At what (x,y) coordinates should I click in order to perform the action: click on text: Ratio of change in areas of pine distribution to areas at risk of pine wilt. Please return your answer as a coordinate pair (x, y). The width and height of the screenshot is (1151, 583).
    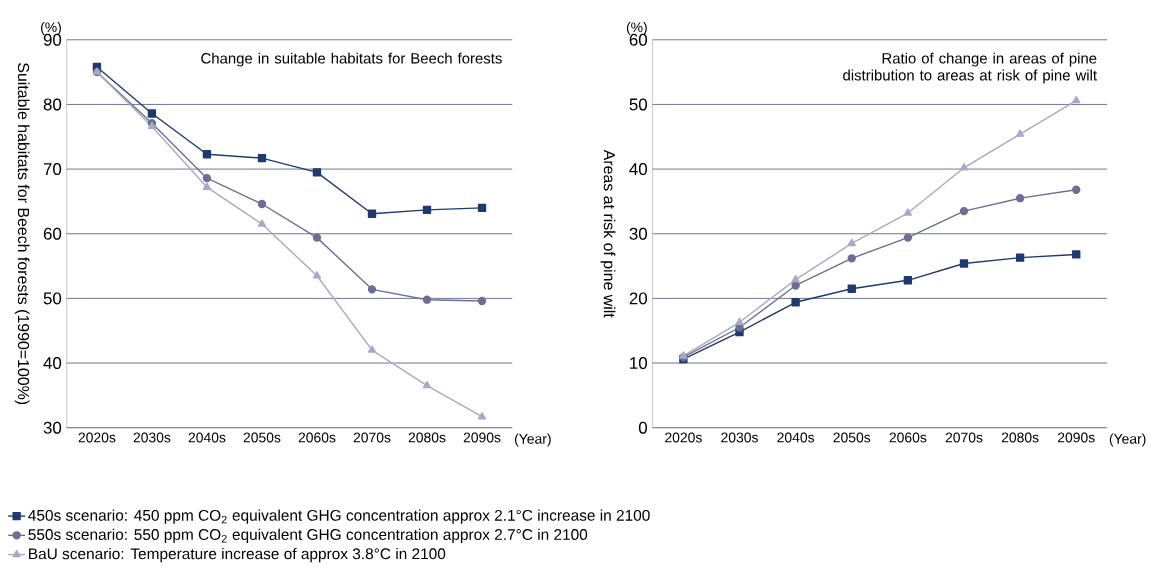
    Looking at the image, I should click on (970, 68).